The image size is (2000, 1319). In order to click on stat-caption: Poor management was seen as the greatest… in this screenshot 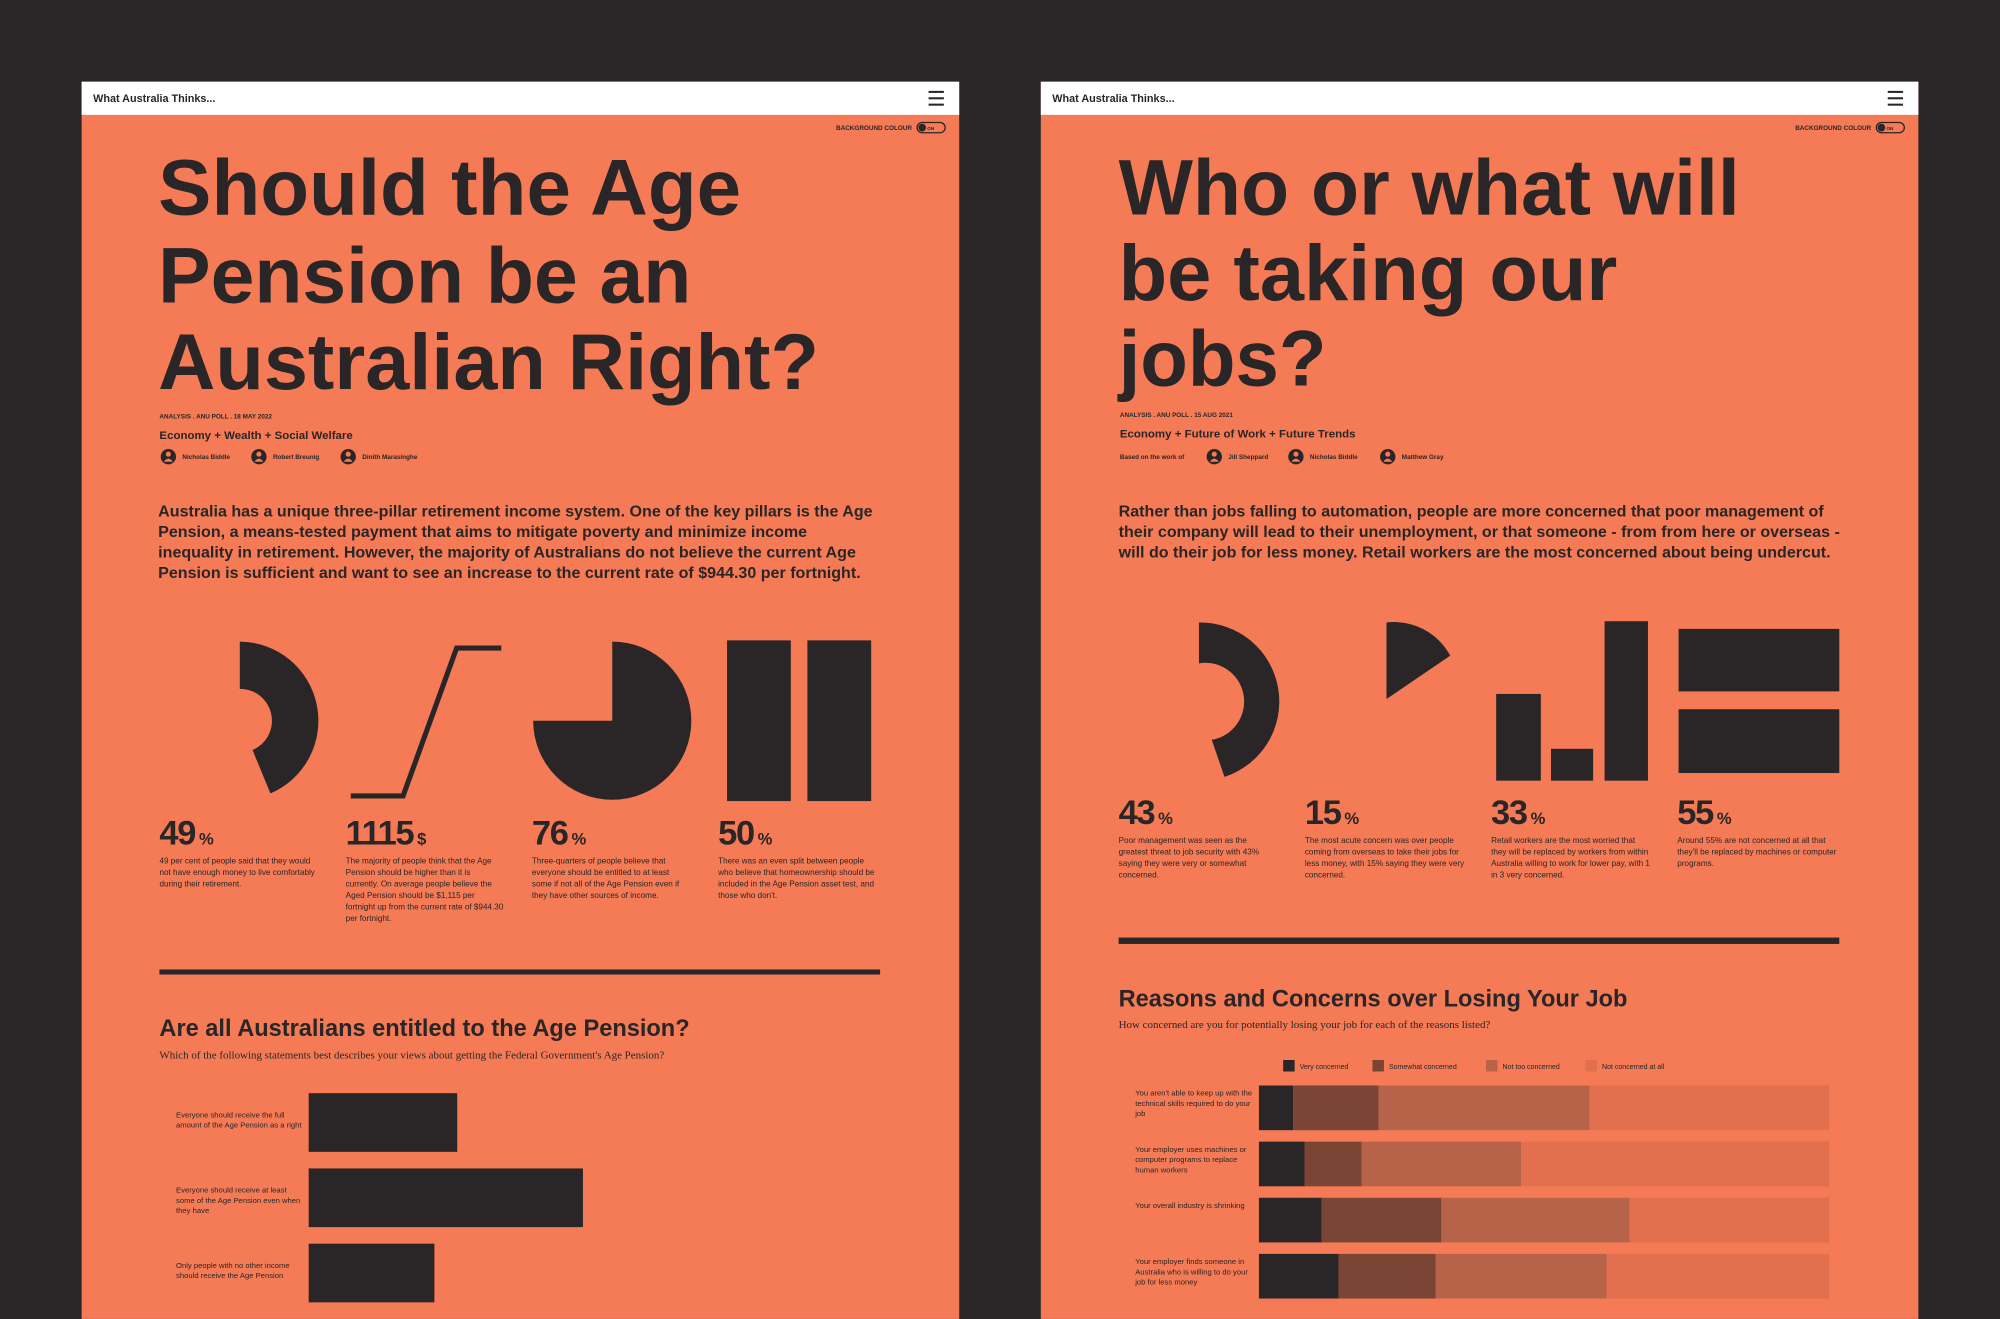, I will do `click(1189, 858)`.